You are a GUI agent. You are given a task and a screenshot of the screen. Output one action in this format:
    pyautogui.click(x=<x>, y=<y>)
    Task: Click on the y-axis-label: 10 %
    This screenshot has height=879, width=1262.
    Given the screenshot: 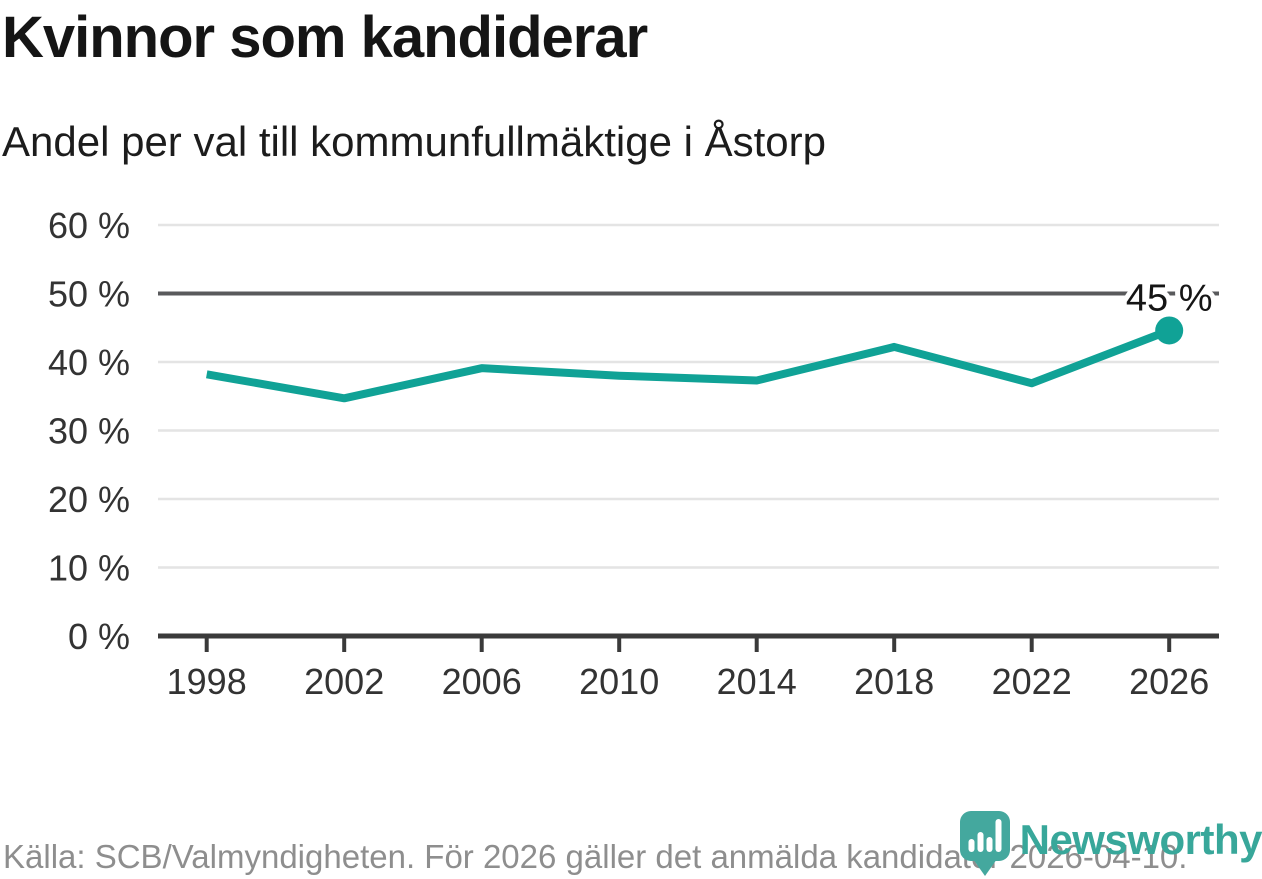 What is the action you would take?
    pyautogui.click(x=89, y=568)
    